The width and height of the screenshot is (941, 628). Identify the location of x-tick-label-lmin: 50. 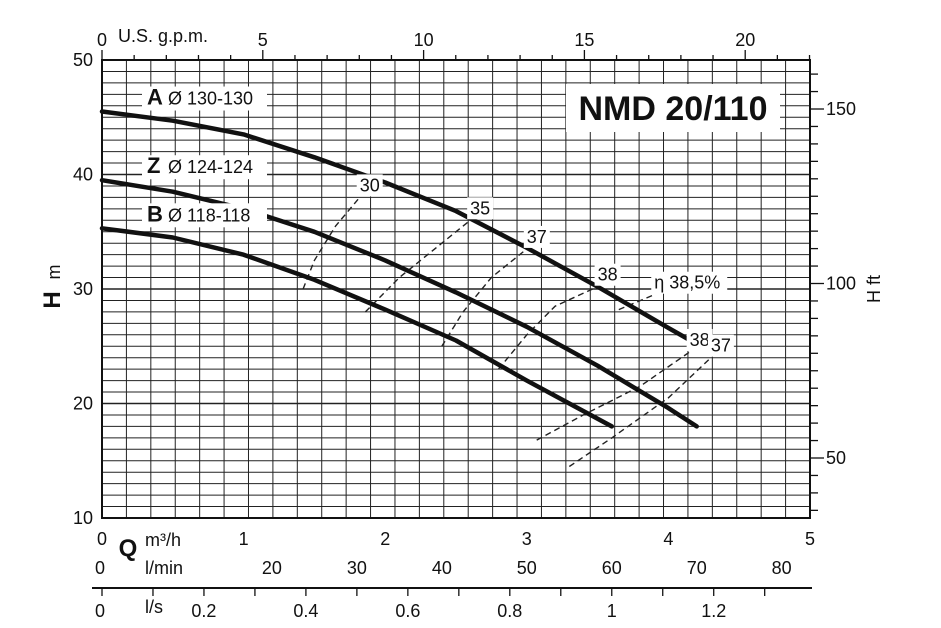
(527, 568).